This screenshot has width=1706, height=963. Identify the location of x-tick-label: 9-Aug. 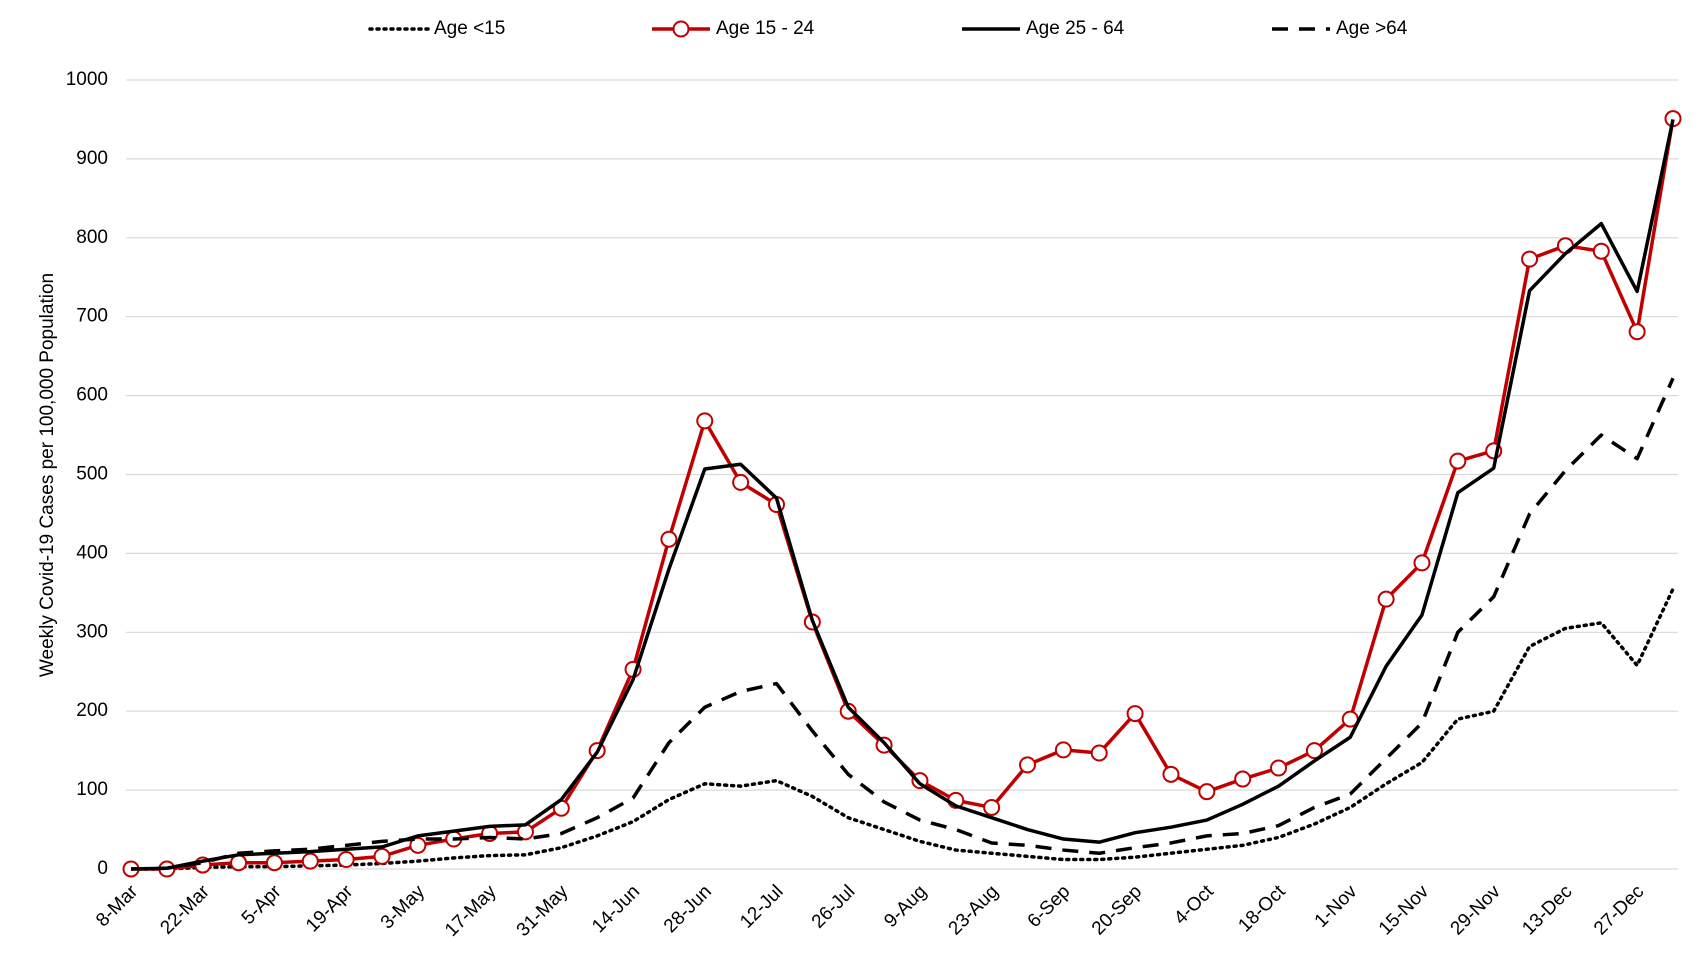
(905, 906).